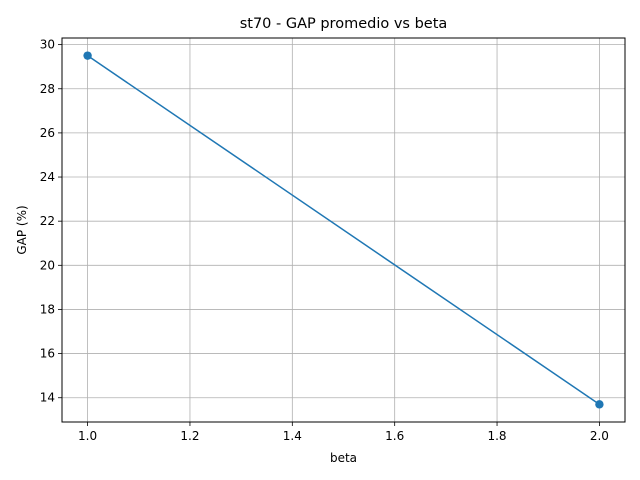 This screenshot has width=640, height=480. Describe the element at coordinates (47, 45) in the screenshot. I see `y-tick-label: 30` at that location.